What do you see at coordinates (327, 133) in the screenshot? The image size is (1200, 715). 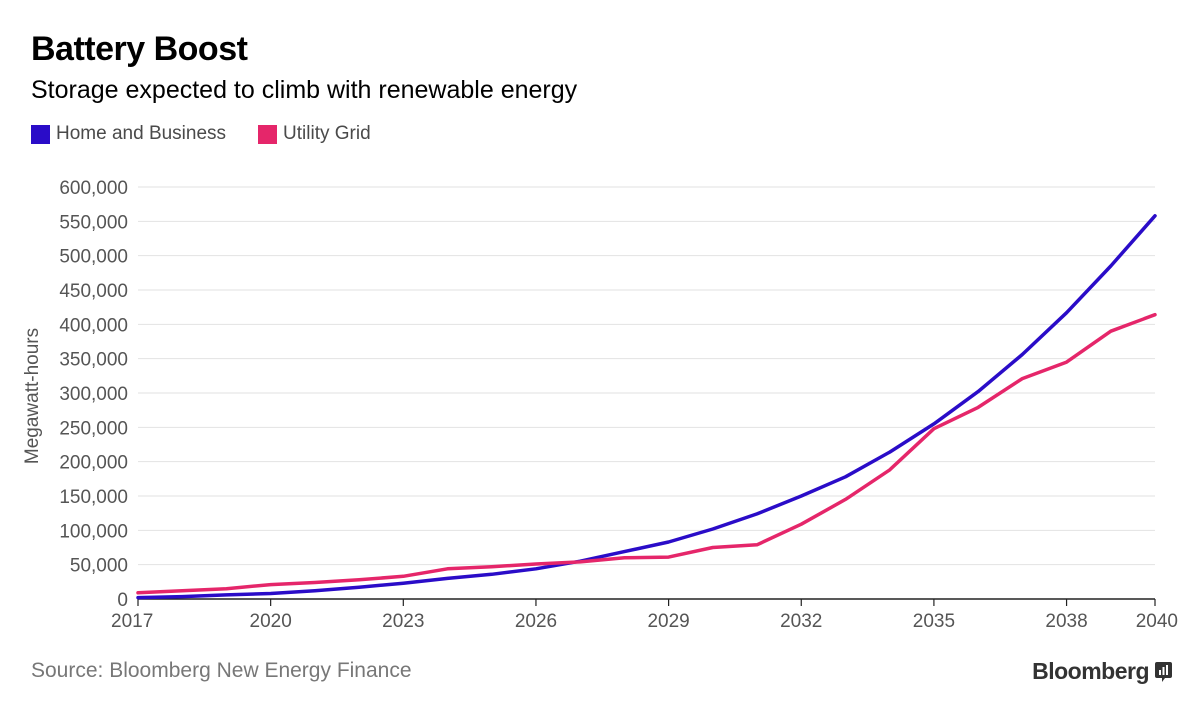 I see `legend-label-utility-grid: Utility Grid` at bounding box center [327, 133].